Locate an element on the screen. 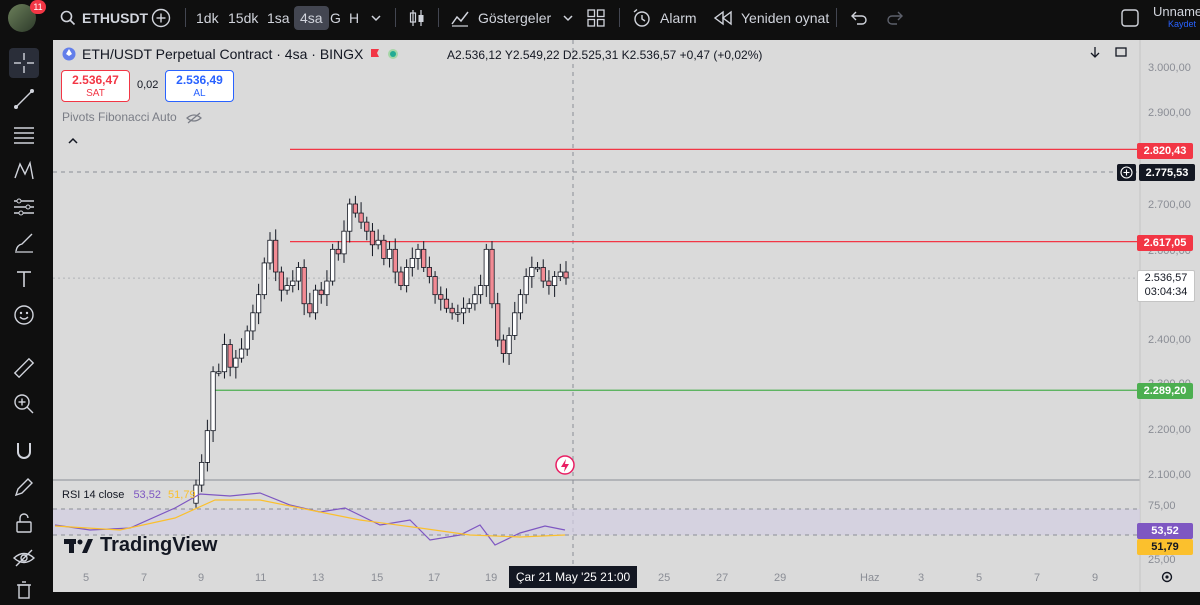 The image size is (1200, 605). buy-button: 2.536,49 AL is located at coordinates (199, 86).